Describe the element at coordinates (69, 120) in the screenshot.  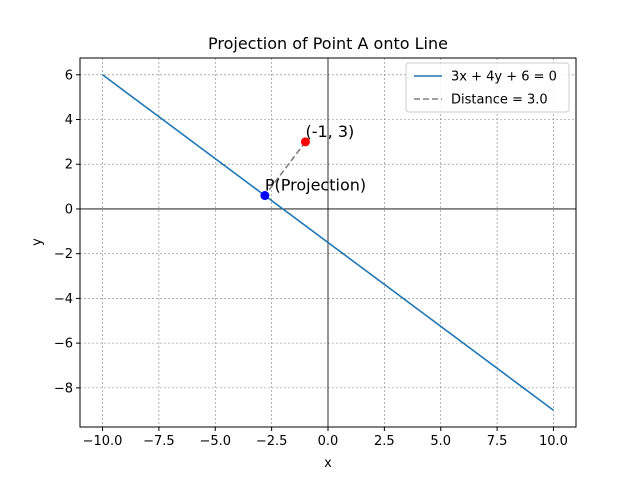
I see `y-tick-label: 4` at that location.